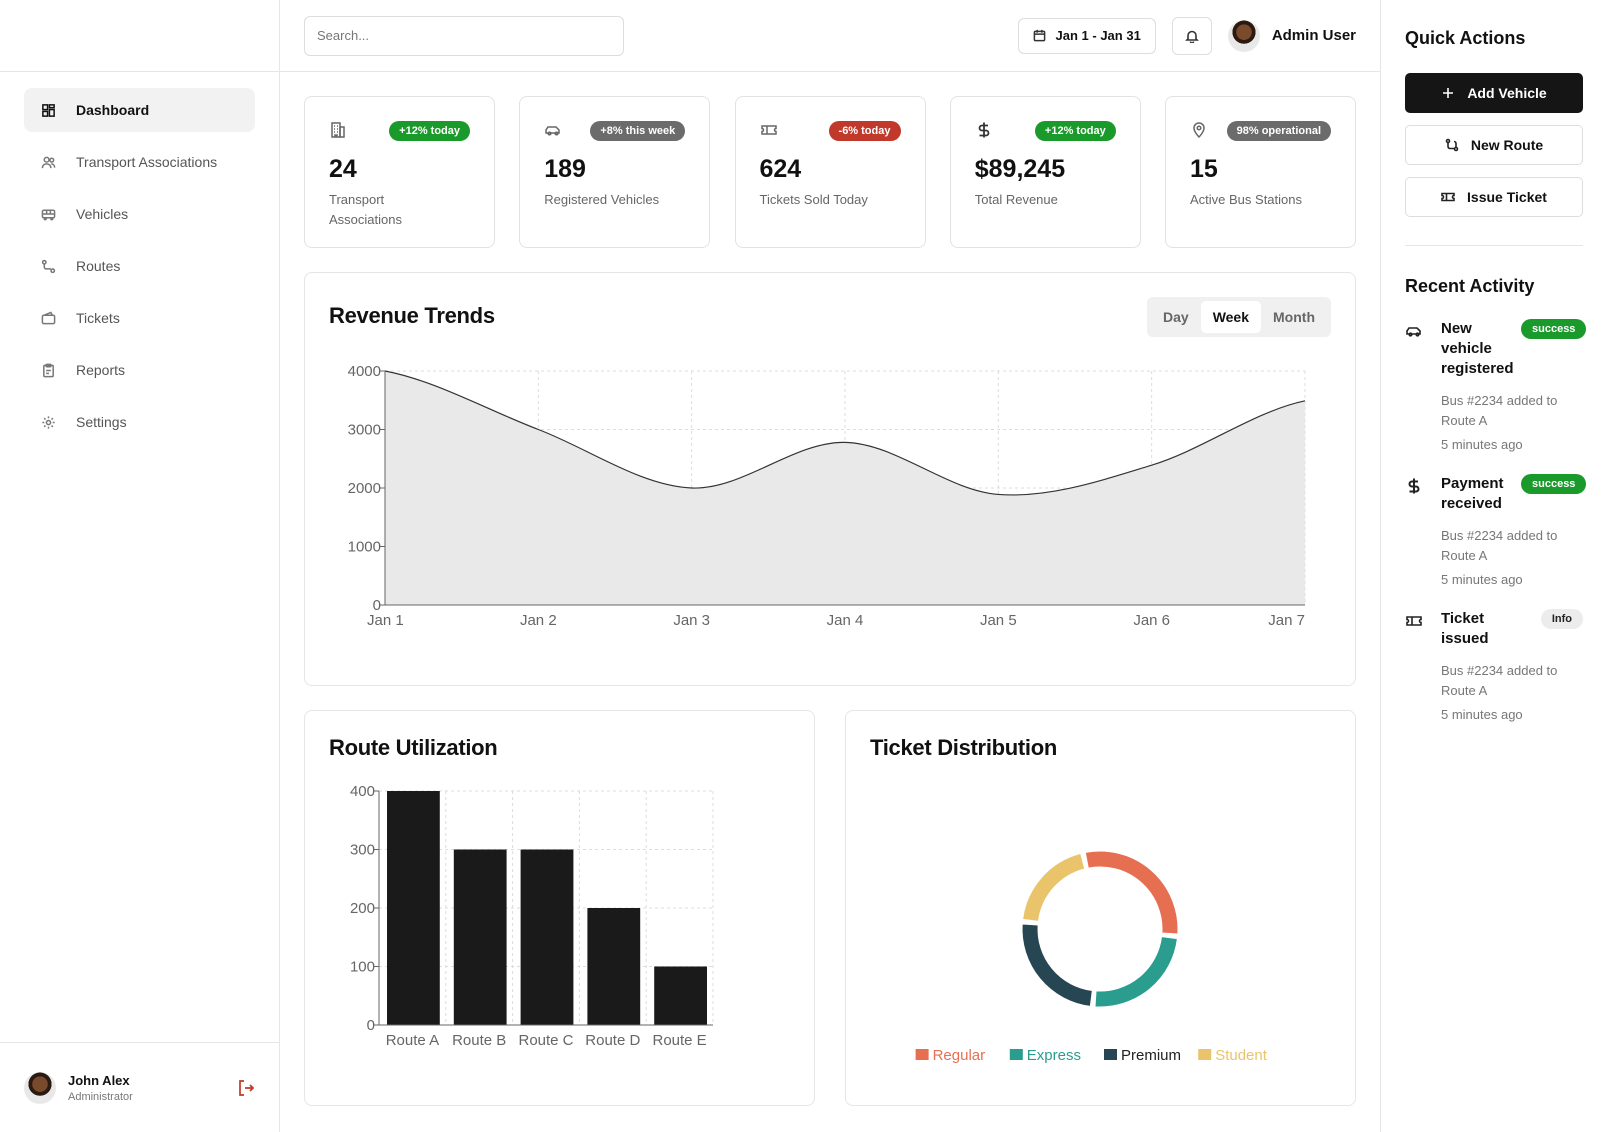  What do you see at coordinates (40, 1087) in the screenshot?
I see `avatar` at bounding box center [40, 1087].